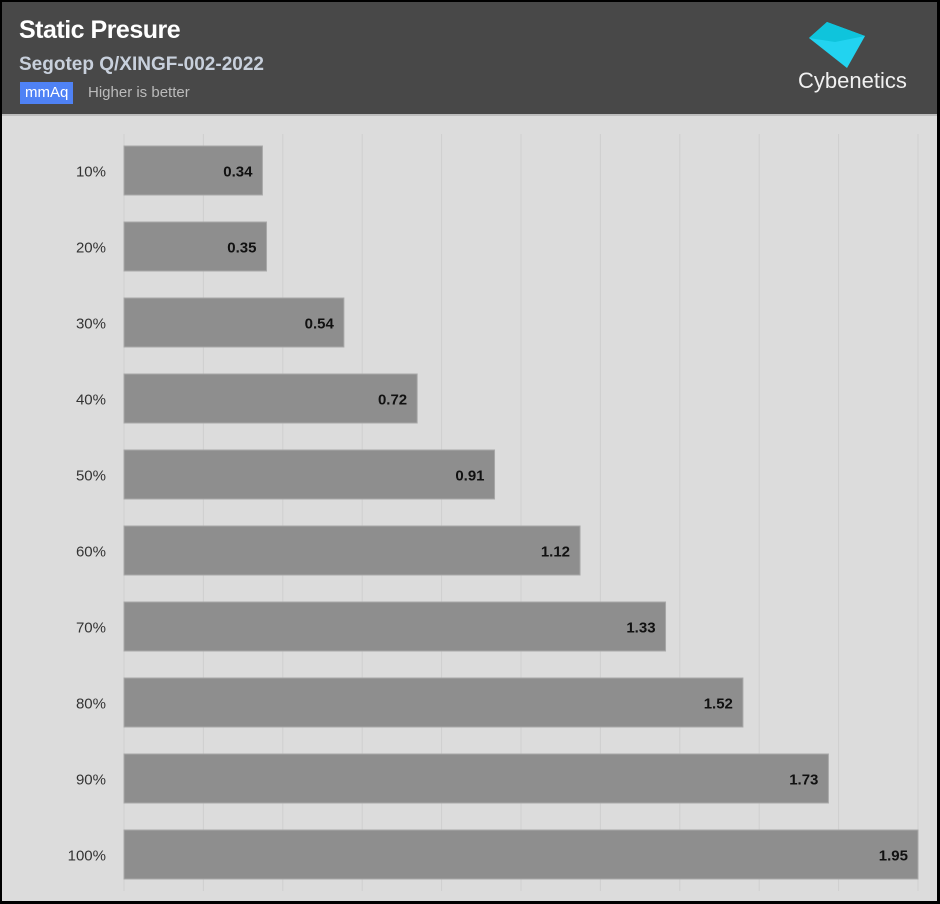  I want to click on higher-is-better-note: Higher is better, so click(139, 92).